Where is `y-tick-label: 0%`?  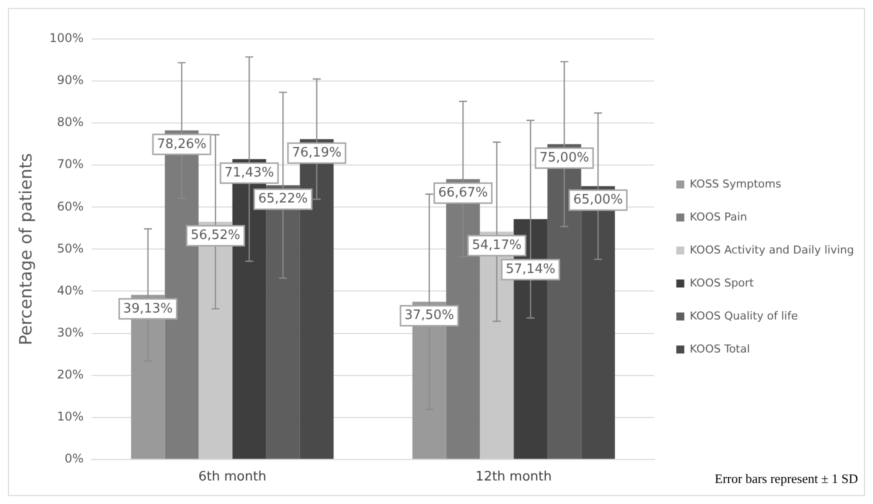 y-tick-label: 0% is located at coordinates (74, 459).